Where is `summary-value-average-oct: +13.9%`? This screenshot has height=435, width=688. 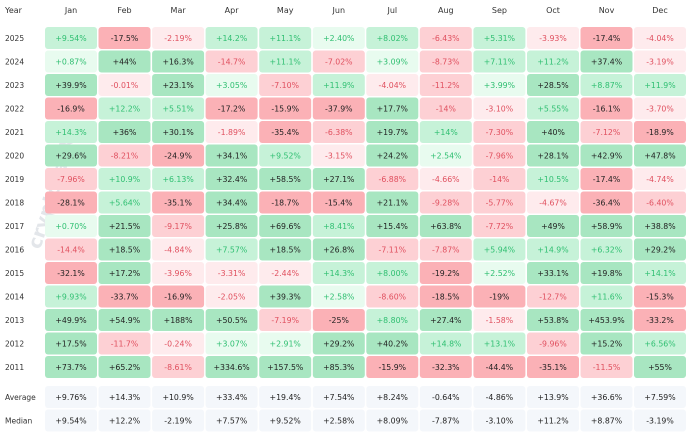
summary-value-average-oct: +13.9% is located at coordinates (552, 397).